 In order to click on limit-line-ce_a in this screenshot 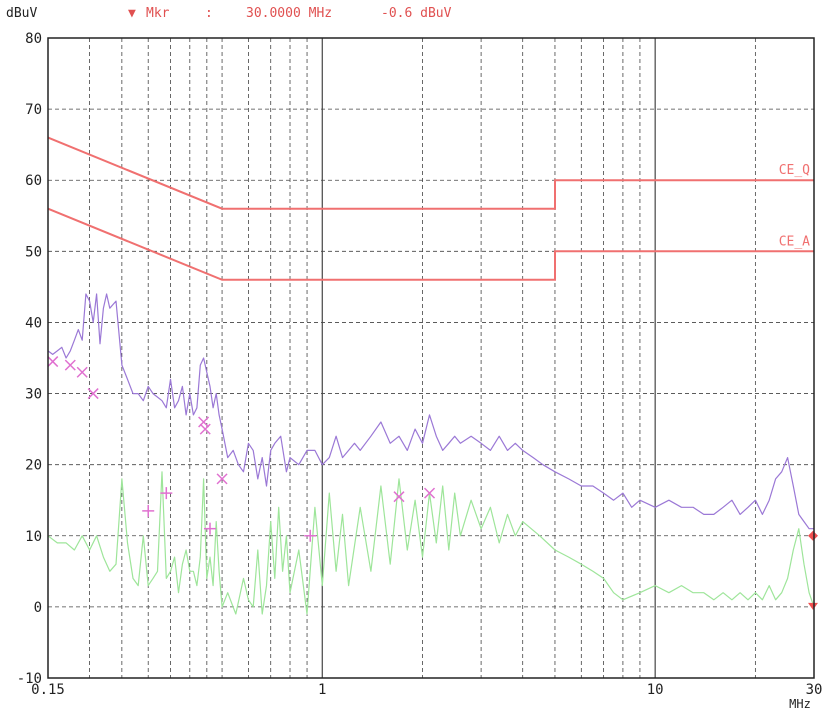, I will do `click(430, 244)`.